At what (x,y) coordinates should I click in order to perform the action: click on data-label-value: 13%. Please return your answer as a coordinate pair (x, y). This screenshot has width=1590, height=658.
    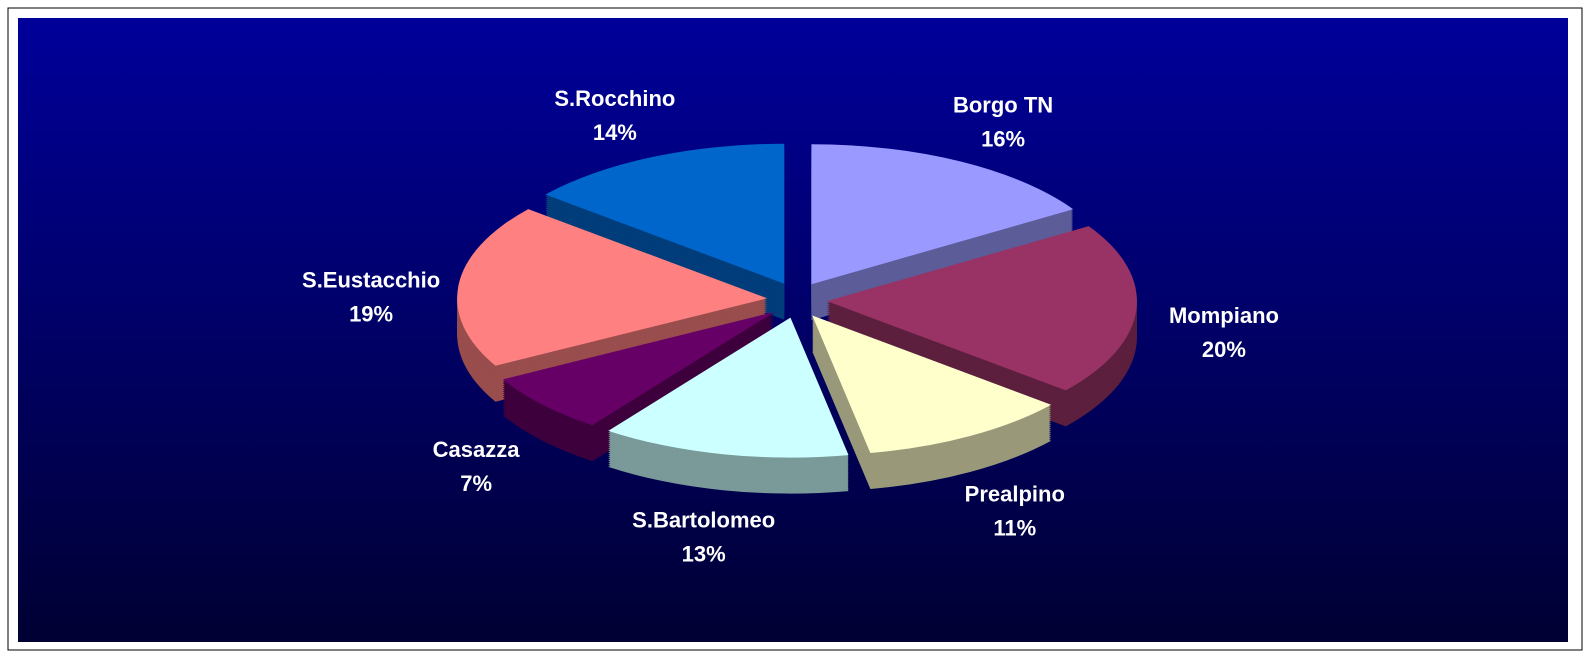
    Looking at the image, I should click on (704, 553).